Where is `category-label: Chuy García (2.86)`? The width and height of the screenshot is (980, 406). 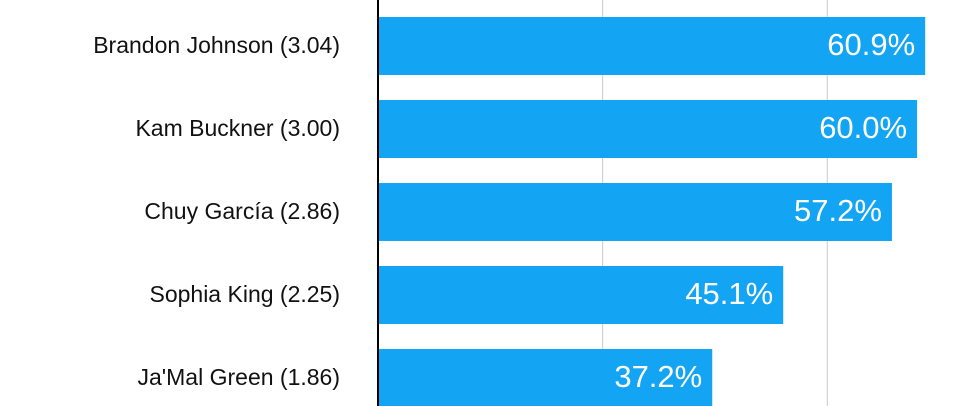
category-label: Chuy García (2.86) is located at coordinates (242, 211).